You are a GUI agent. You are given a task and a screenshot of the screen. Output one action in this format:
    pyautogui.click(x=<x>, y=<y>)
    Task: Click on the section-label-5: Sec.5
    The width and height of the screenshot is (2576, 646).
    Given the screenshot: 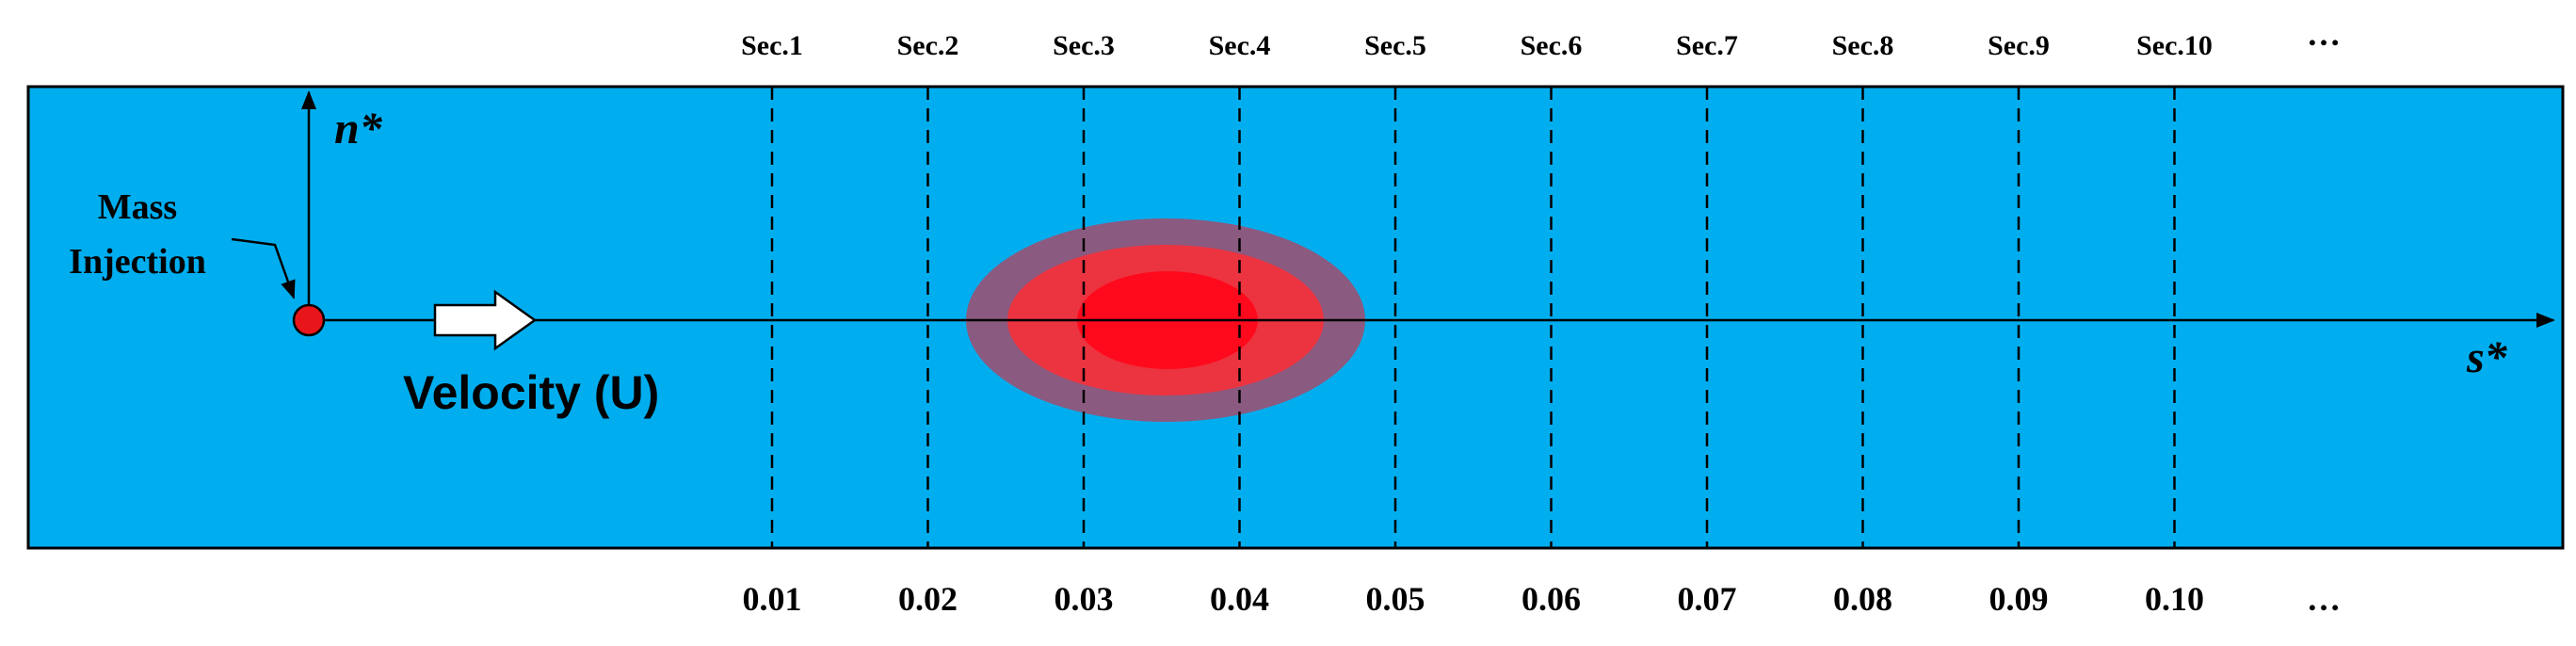 What is the action you would take?
    pyautogui.click(x=1395, y=46)
    